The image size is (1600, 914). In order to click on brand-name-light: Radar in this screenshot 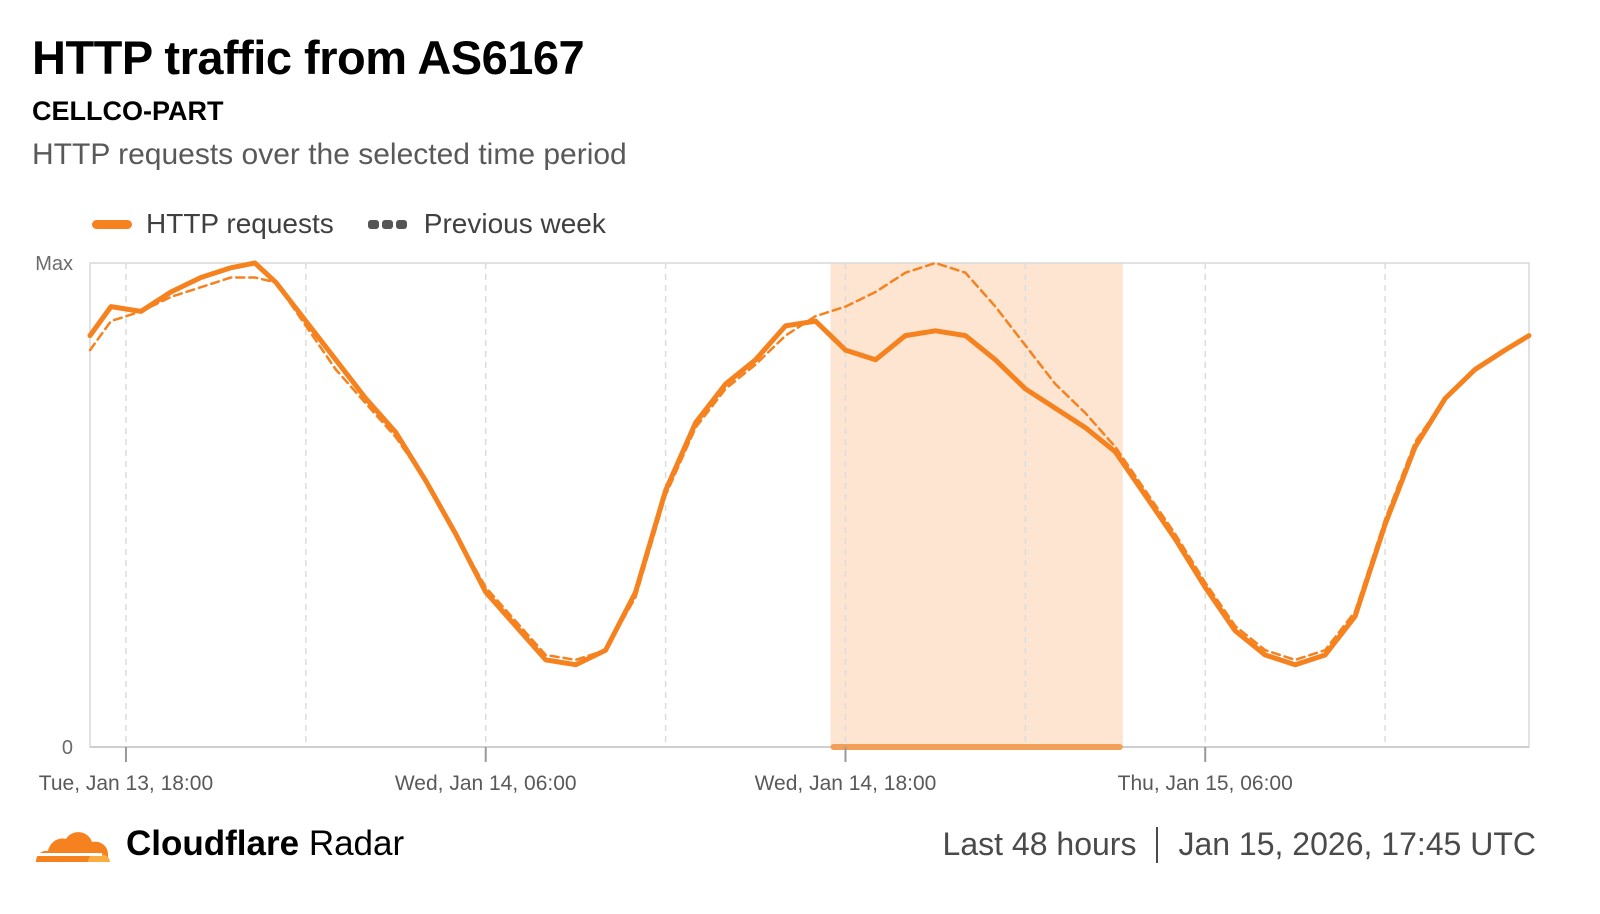, I will do `click(356, 843)`.